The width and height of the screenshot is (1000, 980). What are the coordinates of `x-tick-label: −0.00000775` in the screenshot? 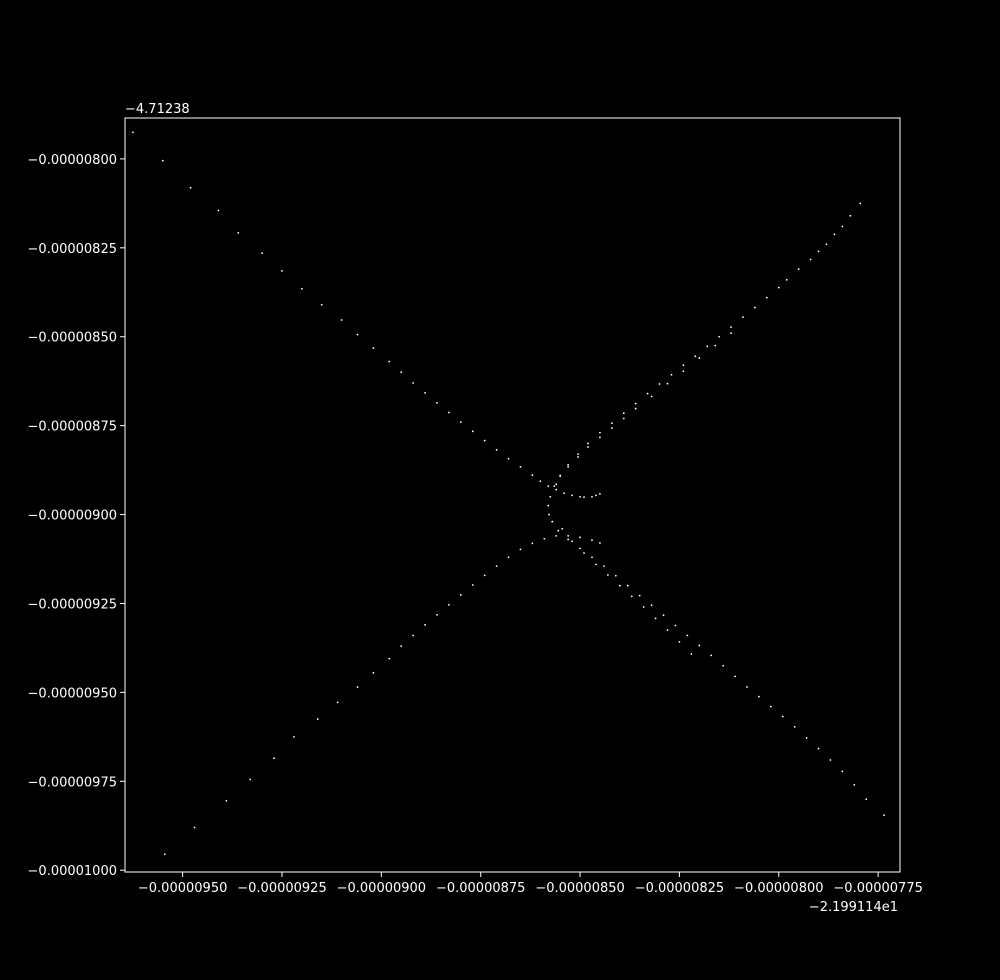 It's located at (877, 888).